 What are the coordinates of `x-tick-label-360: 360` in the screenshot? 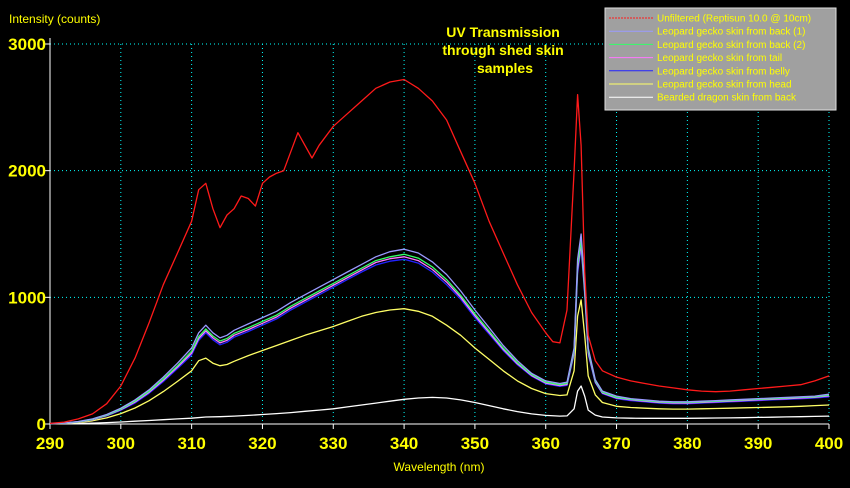 It's located at (546, 443).